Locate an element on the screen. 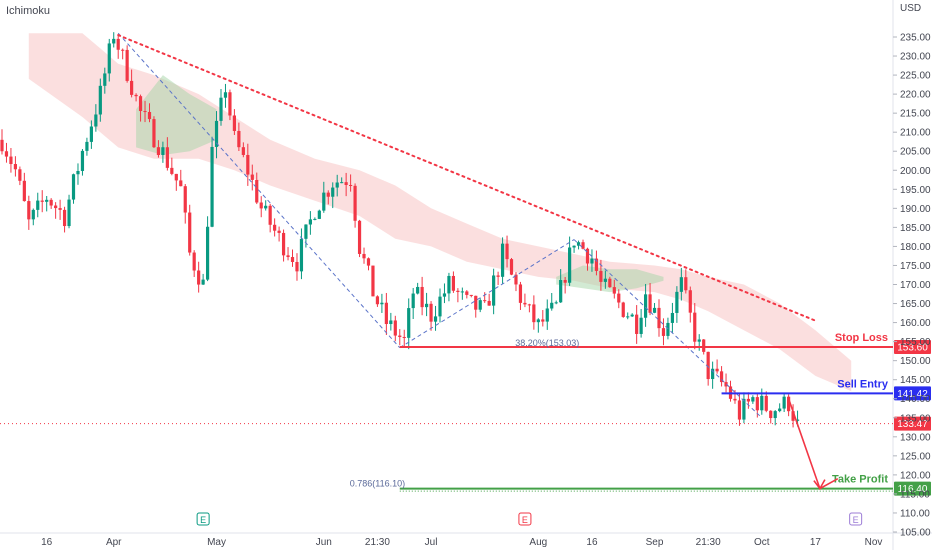 The width and height of the screenshot is (932, 550). fib-label-1: 0.786(116.10) is located at coordinates (377, 484).